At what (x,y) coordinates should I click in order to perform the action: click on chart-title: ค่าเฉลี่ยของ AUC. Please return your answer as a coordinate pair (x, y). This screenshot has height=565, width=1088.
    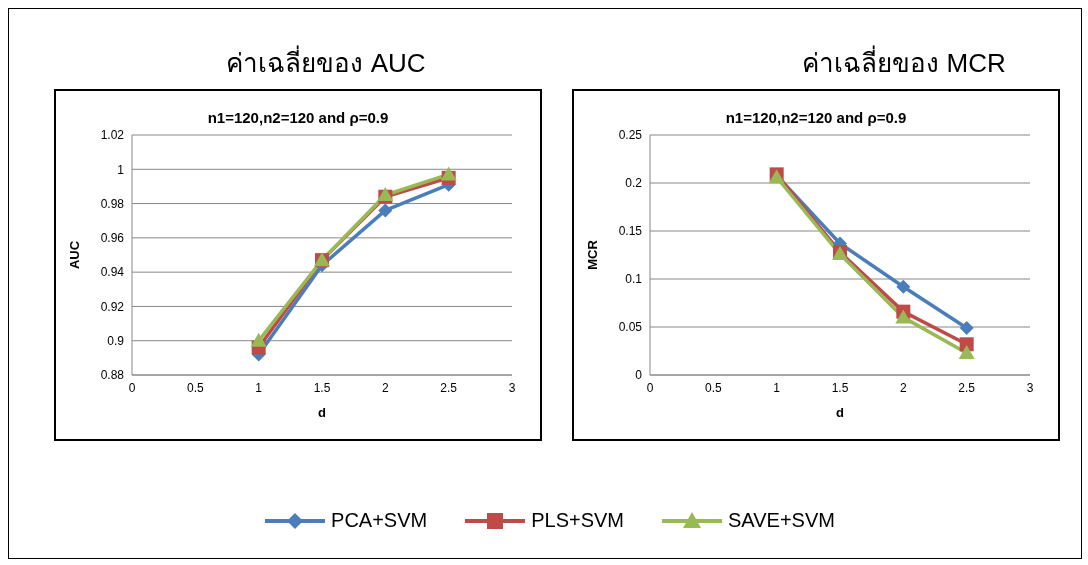
    Looking at the image, I should click on (326, 62).